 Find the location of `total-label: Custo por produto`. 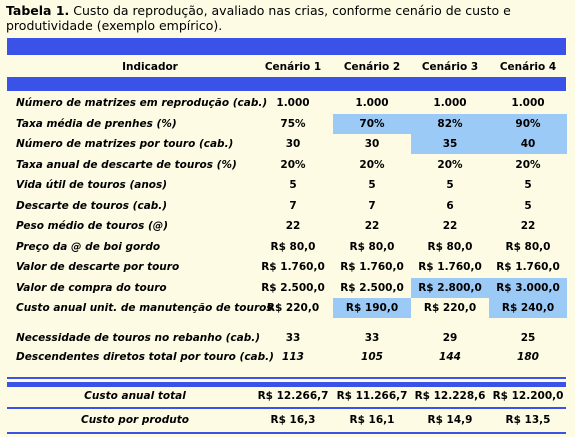

total-label: Custo por produto is located at coordinates (134, 420).